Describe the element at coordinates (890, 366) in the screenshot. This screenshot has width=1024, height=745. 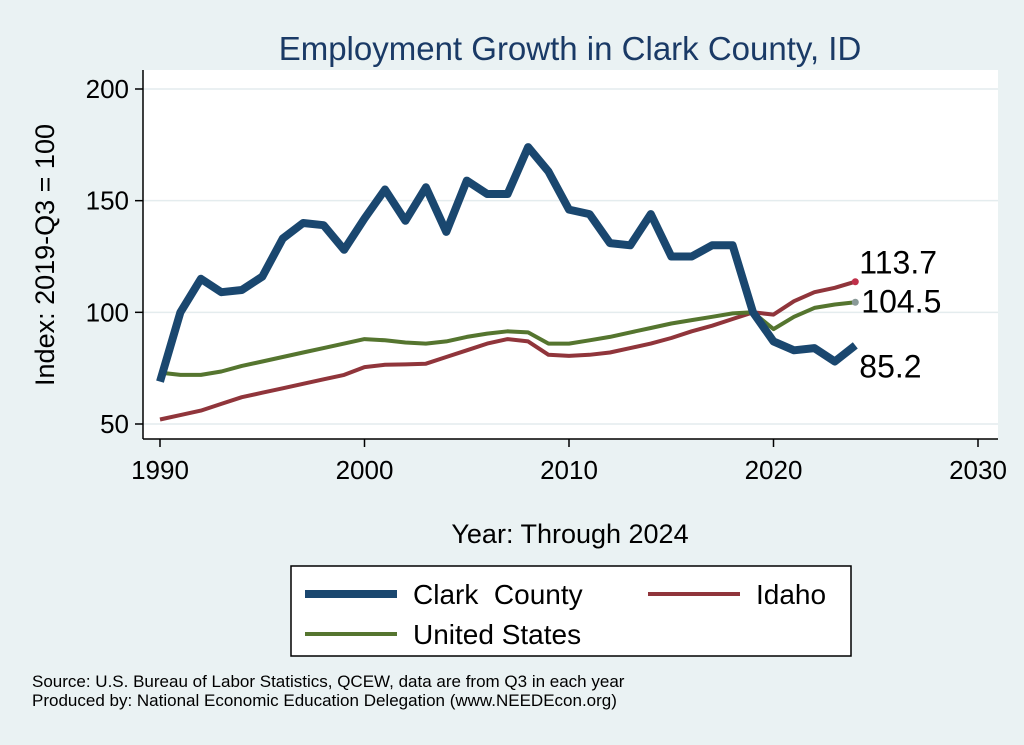
I see `end-value-label: 85.2` at that location.